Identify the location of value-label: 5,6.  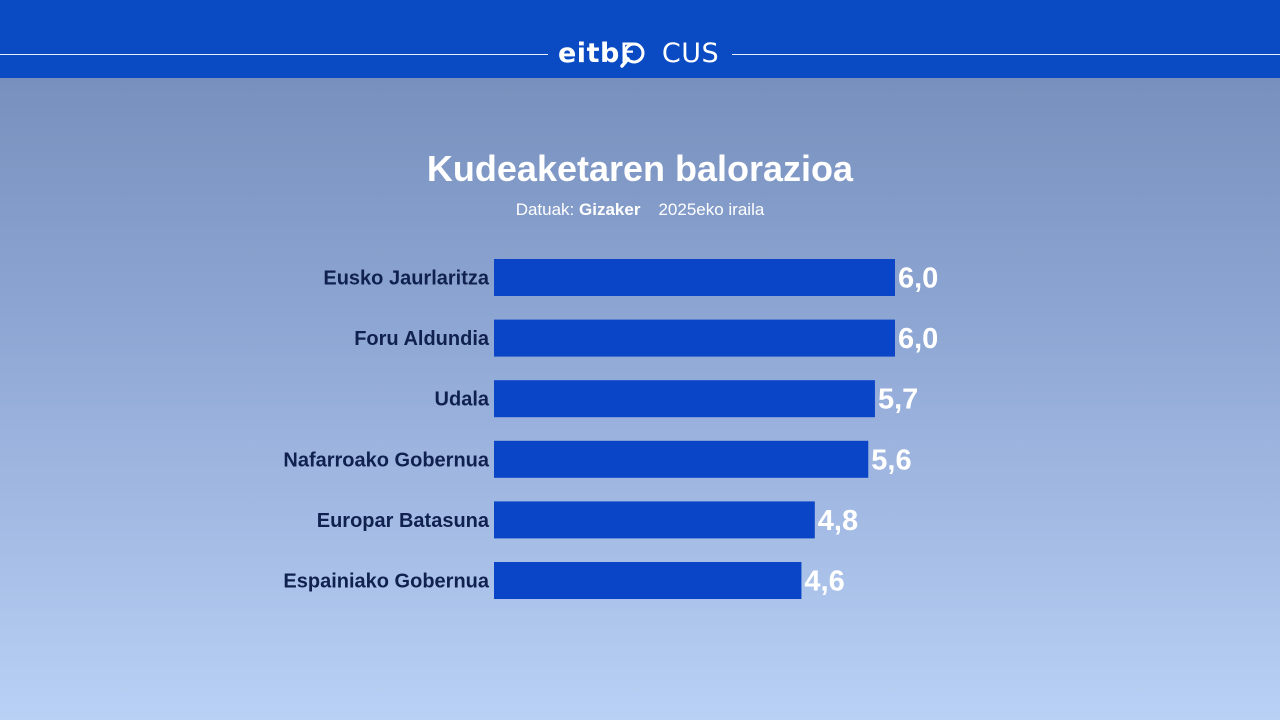
(891, 460).